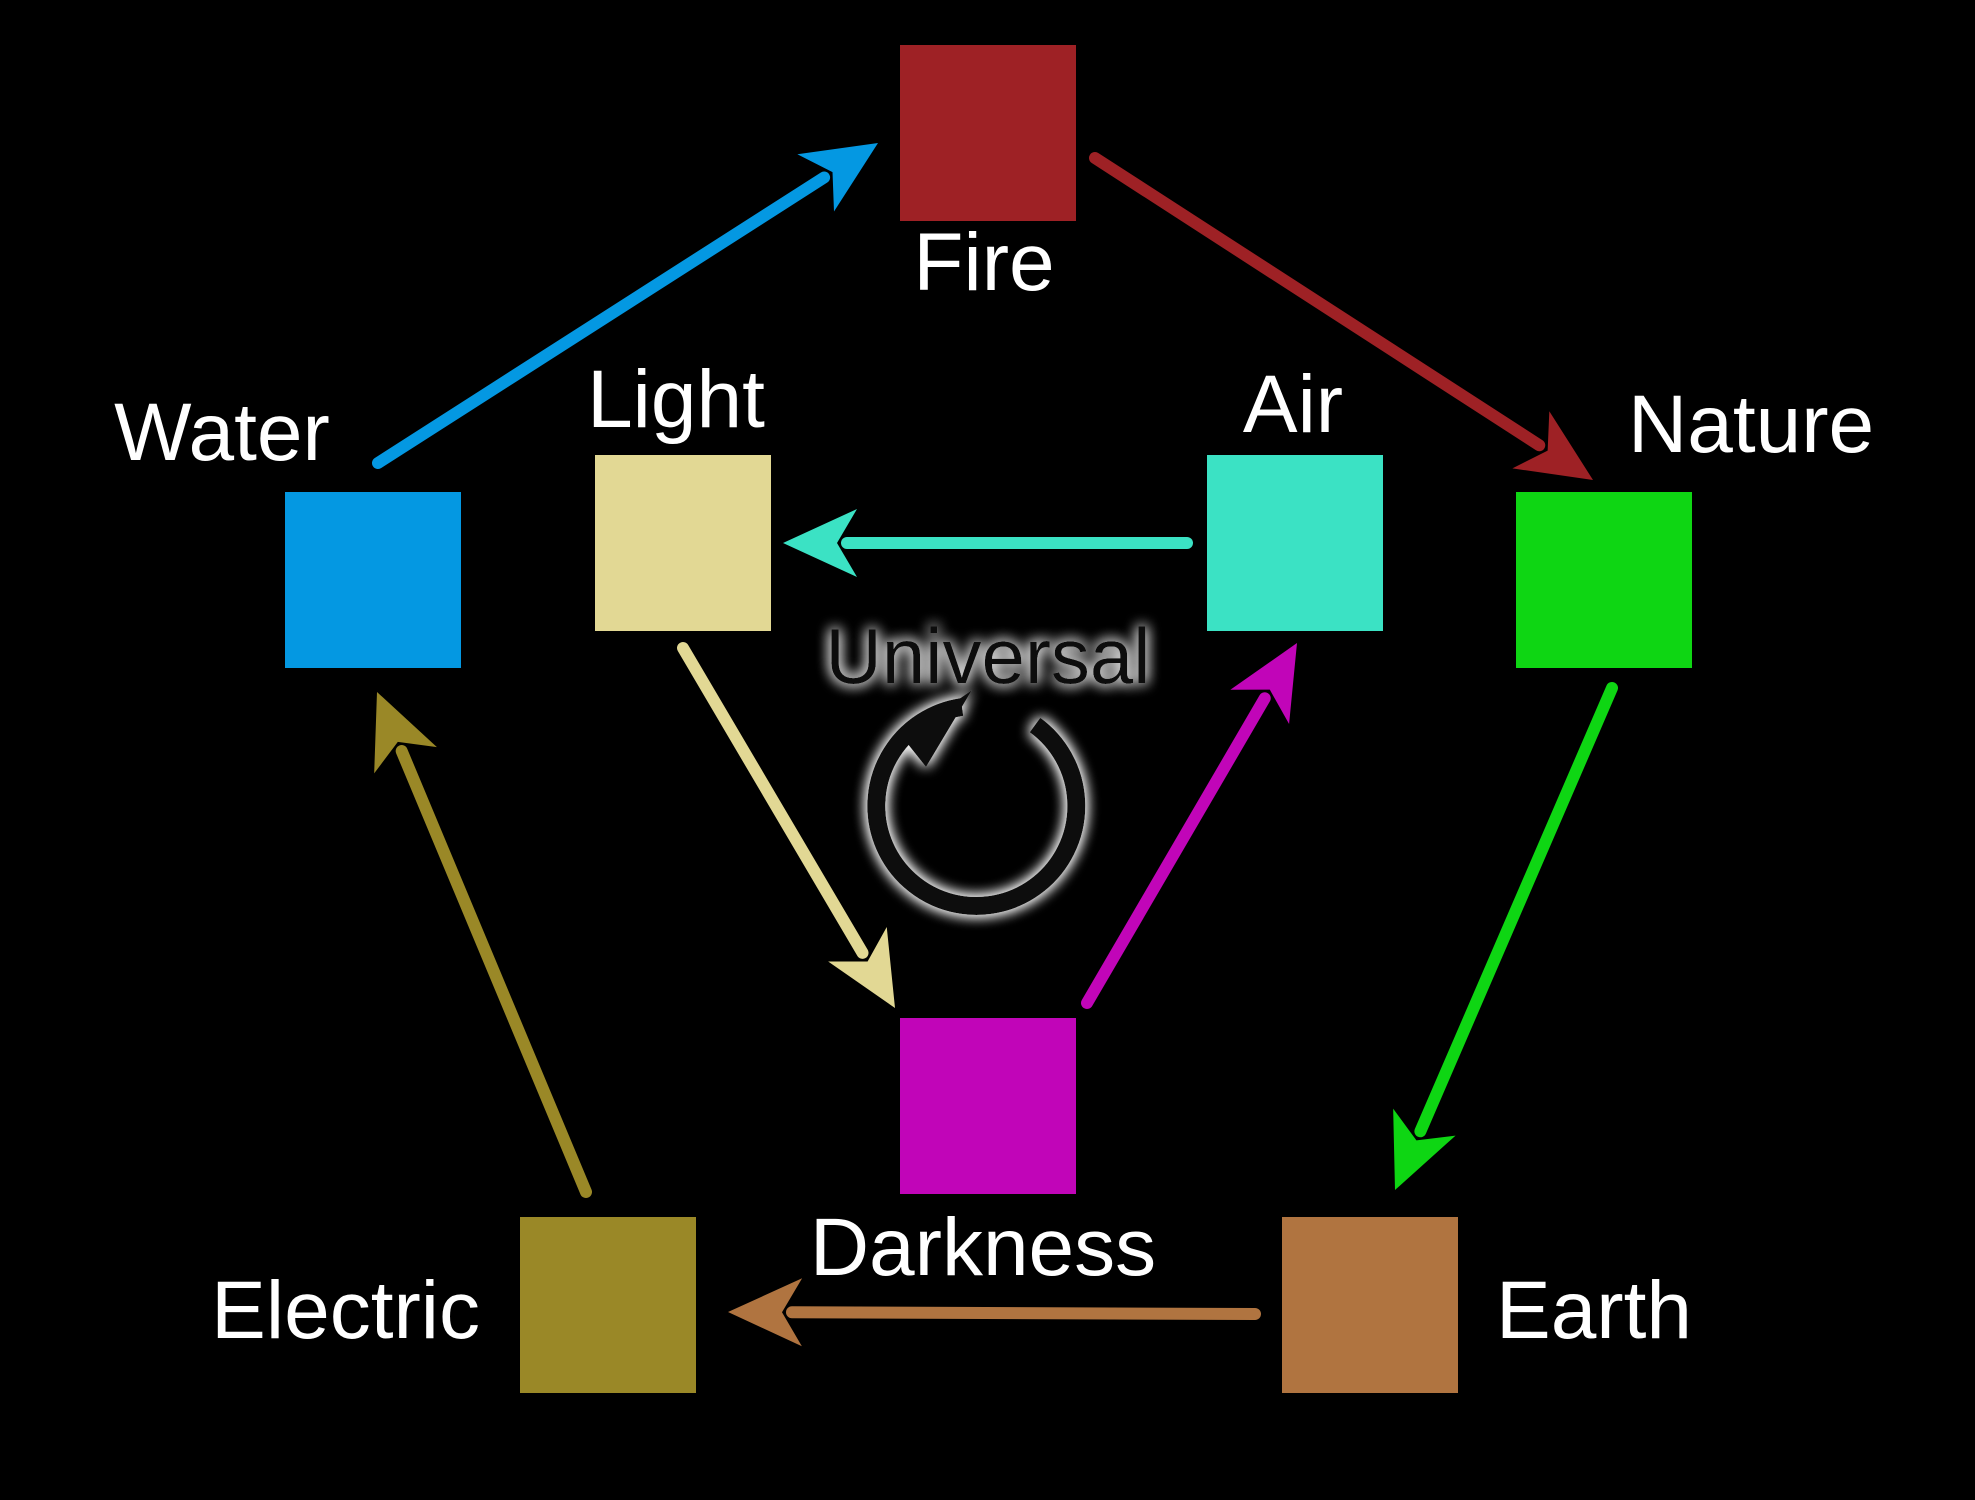  What do you see at coordinates (988, 1106) in the screenshot?
I see `node-darkness` at bounding box center [988, 1106].